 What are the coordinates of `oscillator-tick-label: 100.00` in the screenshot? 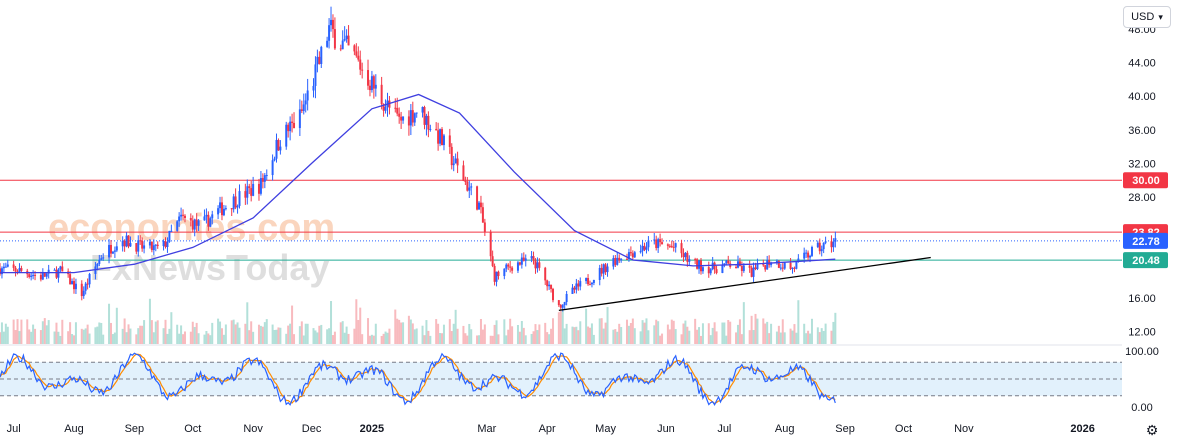 It's located at (1142, 352).